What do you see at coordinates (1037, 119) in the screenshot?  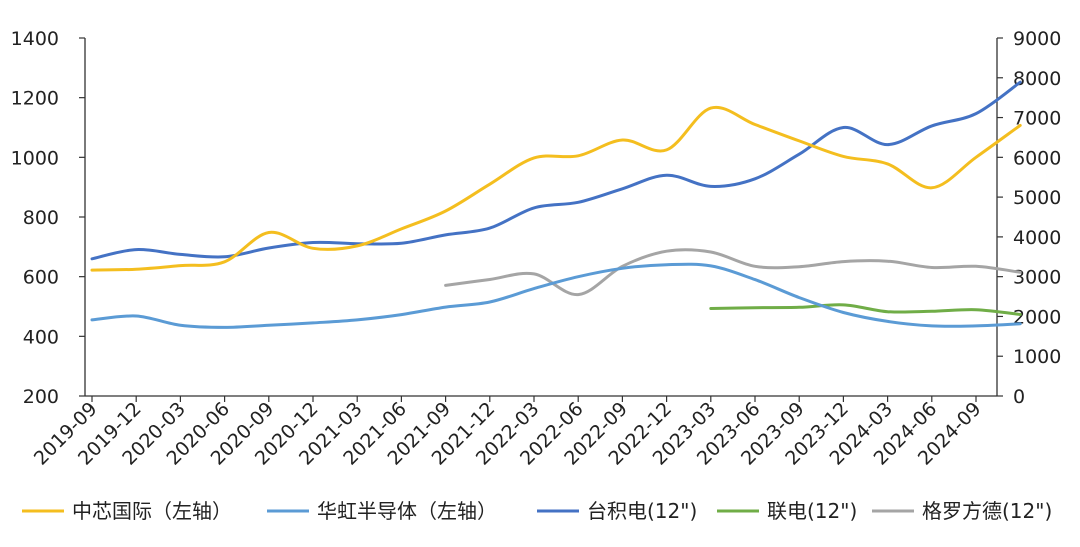 I see `right-tick-label: 7000` at bounding box center [1037, 119].